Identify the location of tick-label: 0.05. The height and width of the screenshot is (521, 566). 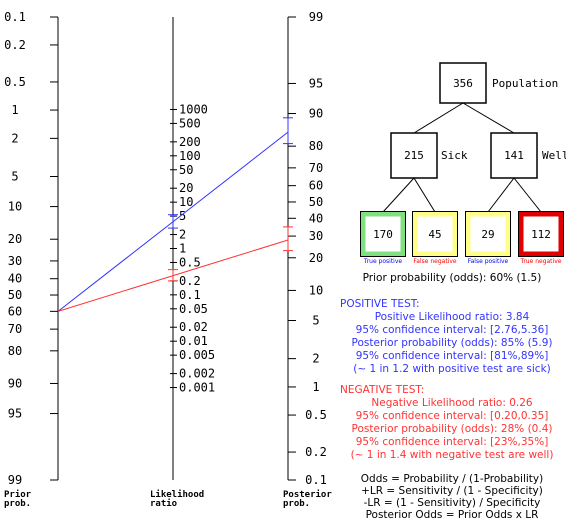
(193, 309).